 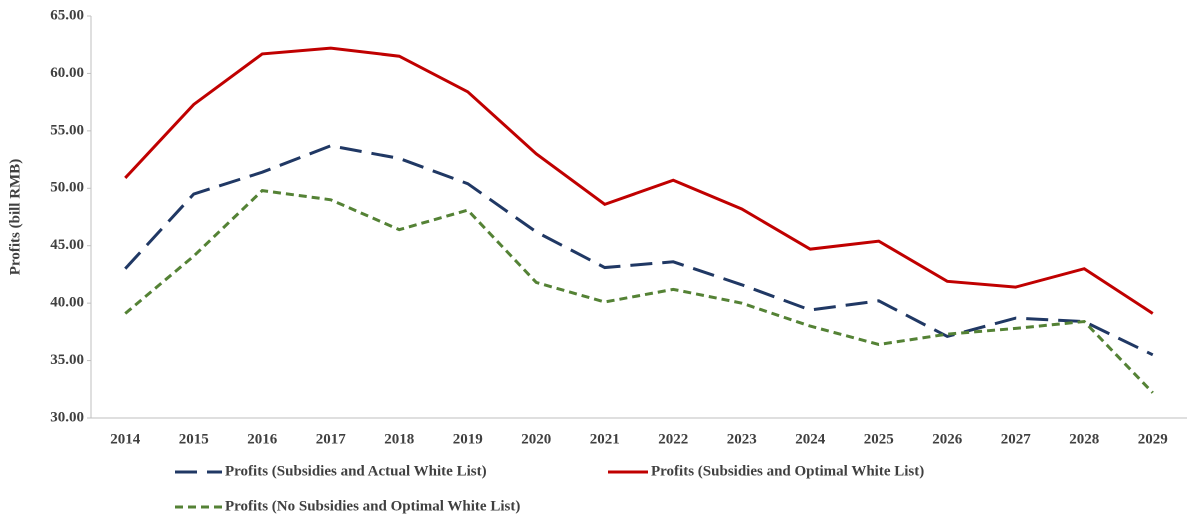 I want to click on y-tick-label: 40.00, so click(x=67, y=303).